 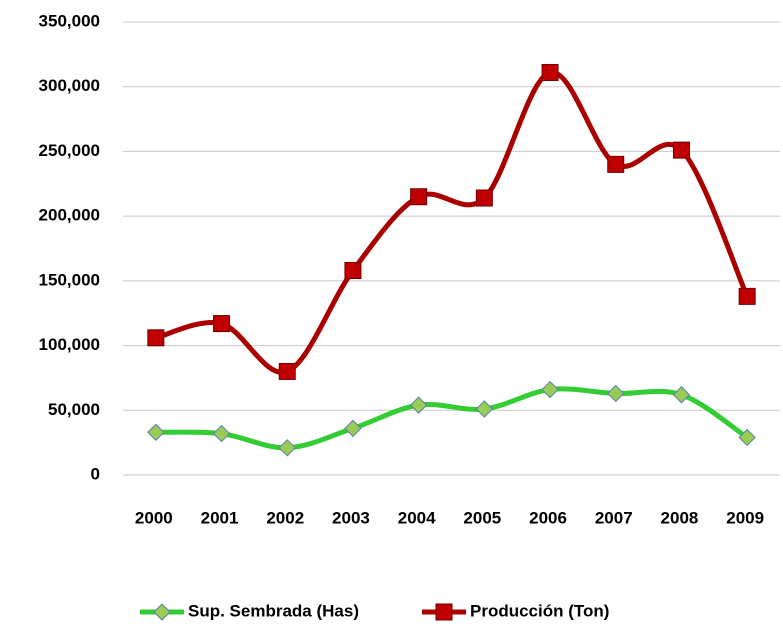 What do you see at coordinates (614, 517) in the screenshot?
I see `x-tick-label: 2007` at bounding box center [614, 517].